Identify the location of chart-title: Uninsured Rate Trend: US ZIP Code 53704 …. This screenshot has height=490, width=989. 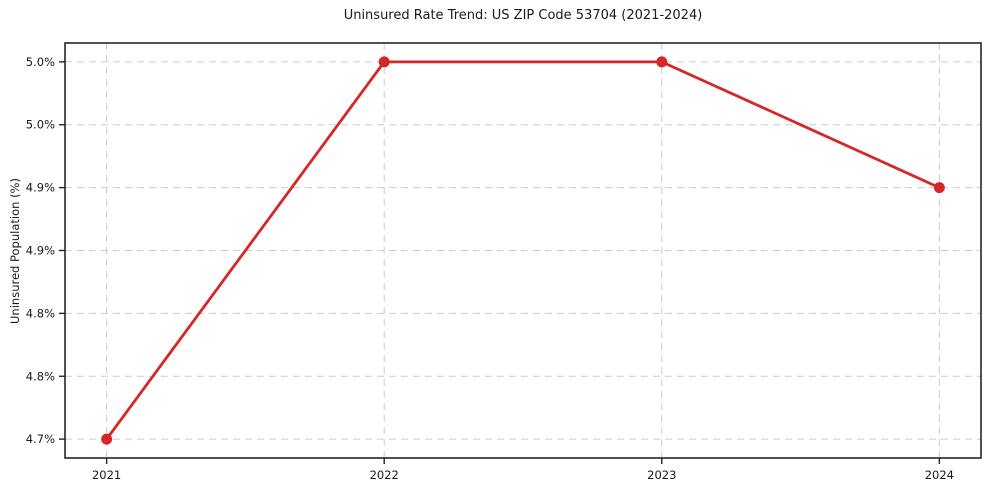
(523, 15).